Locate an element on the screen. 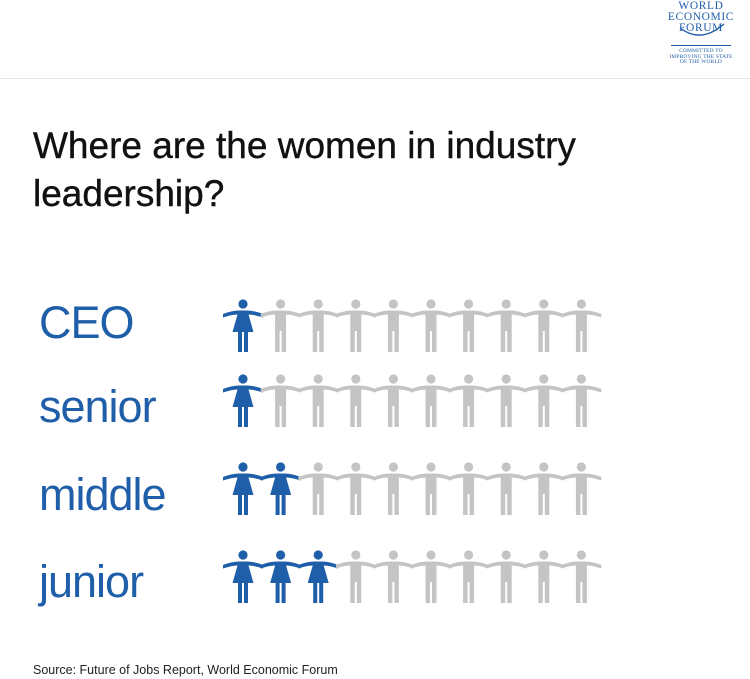 This screenshot has height=679, width=750. figure-row-junior is located at coordinates (412, 576).